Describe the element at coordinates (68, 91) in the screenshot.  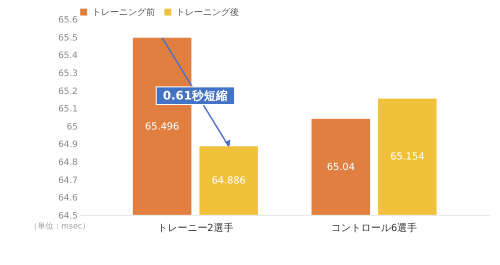
I see `y-tick-label: 65.2` at that location.